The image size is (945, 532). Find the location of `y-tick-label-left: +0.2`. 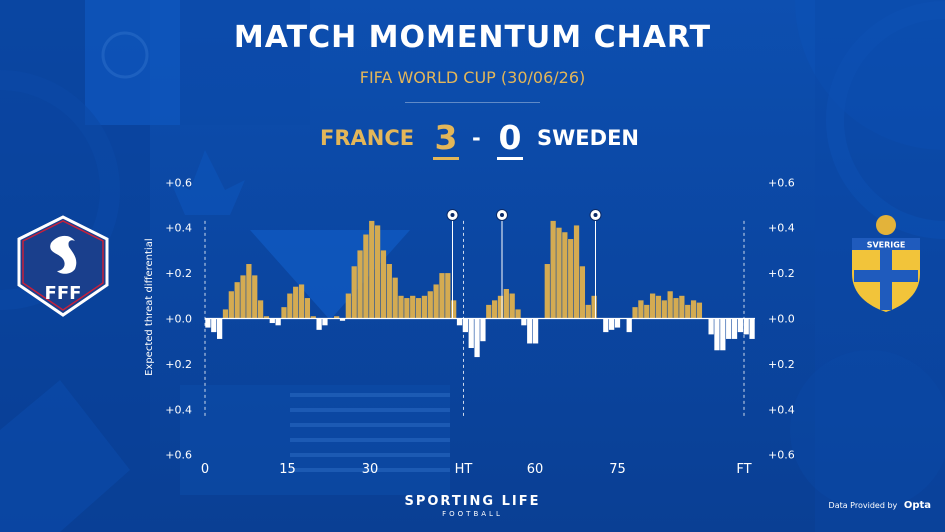

y-tick-label-left: +0.2 is located at coordinates (178, 364).